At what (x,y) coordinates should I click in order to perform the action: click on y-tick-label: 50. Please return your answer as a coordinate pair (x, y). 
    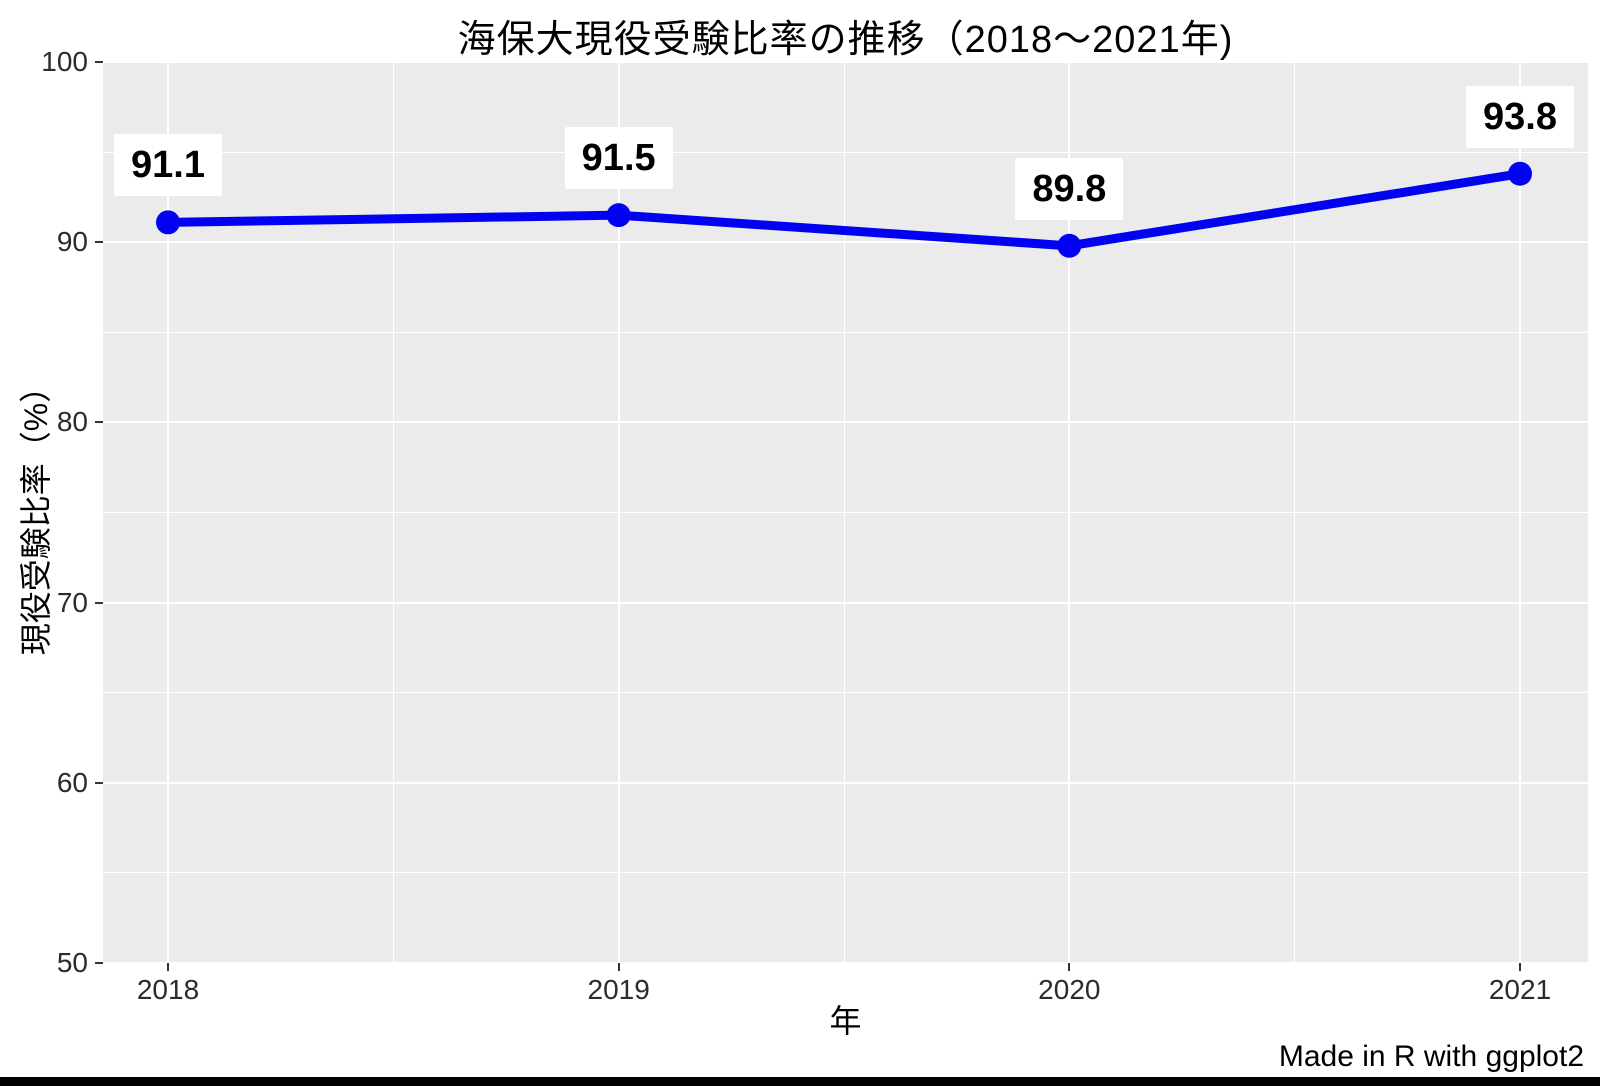
    Looking at the image, I should click on (72, 962).